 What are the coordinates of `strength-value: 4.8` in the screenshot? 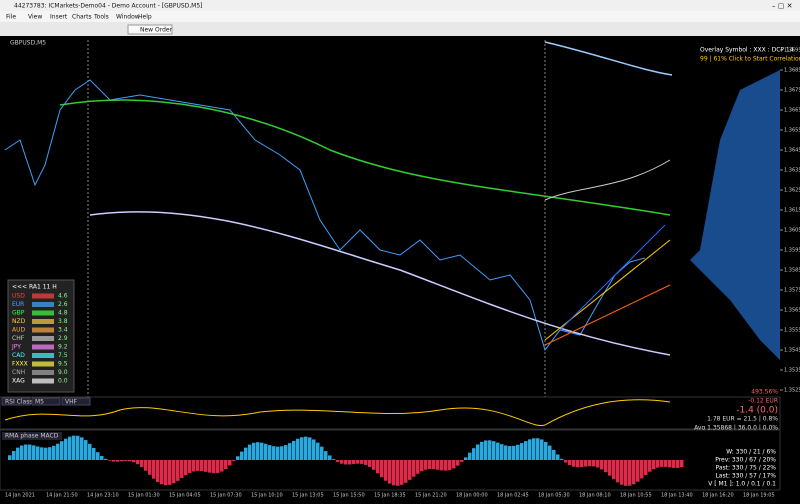 It's located at (63, 313).